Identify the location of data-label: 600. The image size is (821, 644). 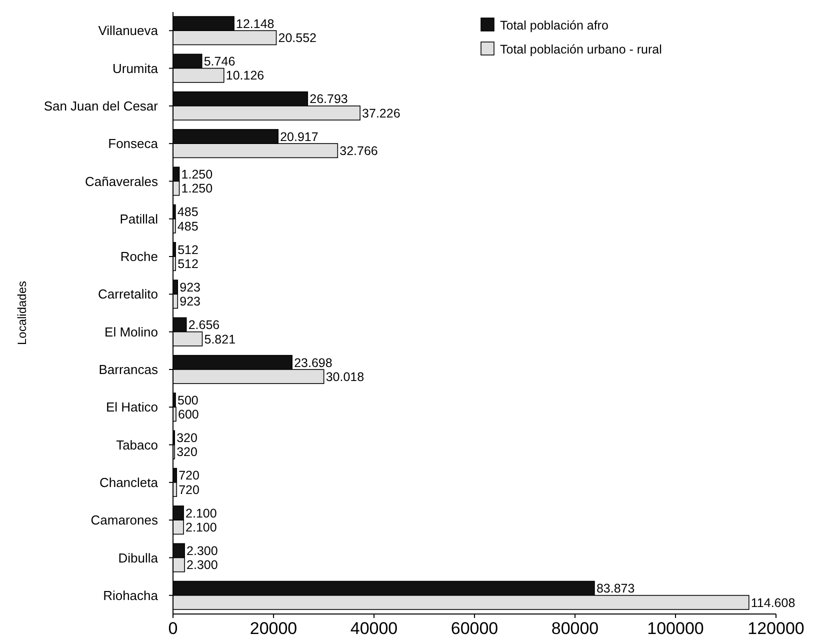
(188, 415).